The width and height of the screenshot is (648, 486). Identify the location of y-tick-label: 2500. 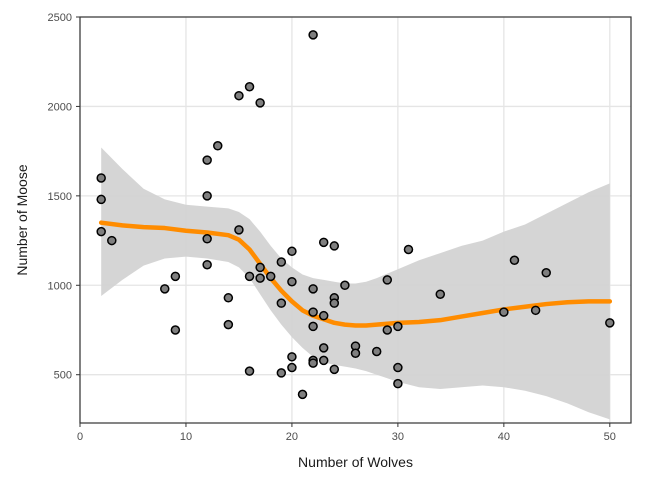
(60, 18).